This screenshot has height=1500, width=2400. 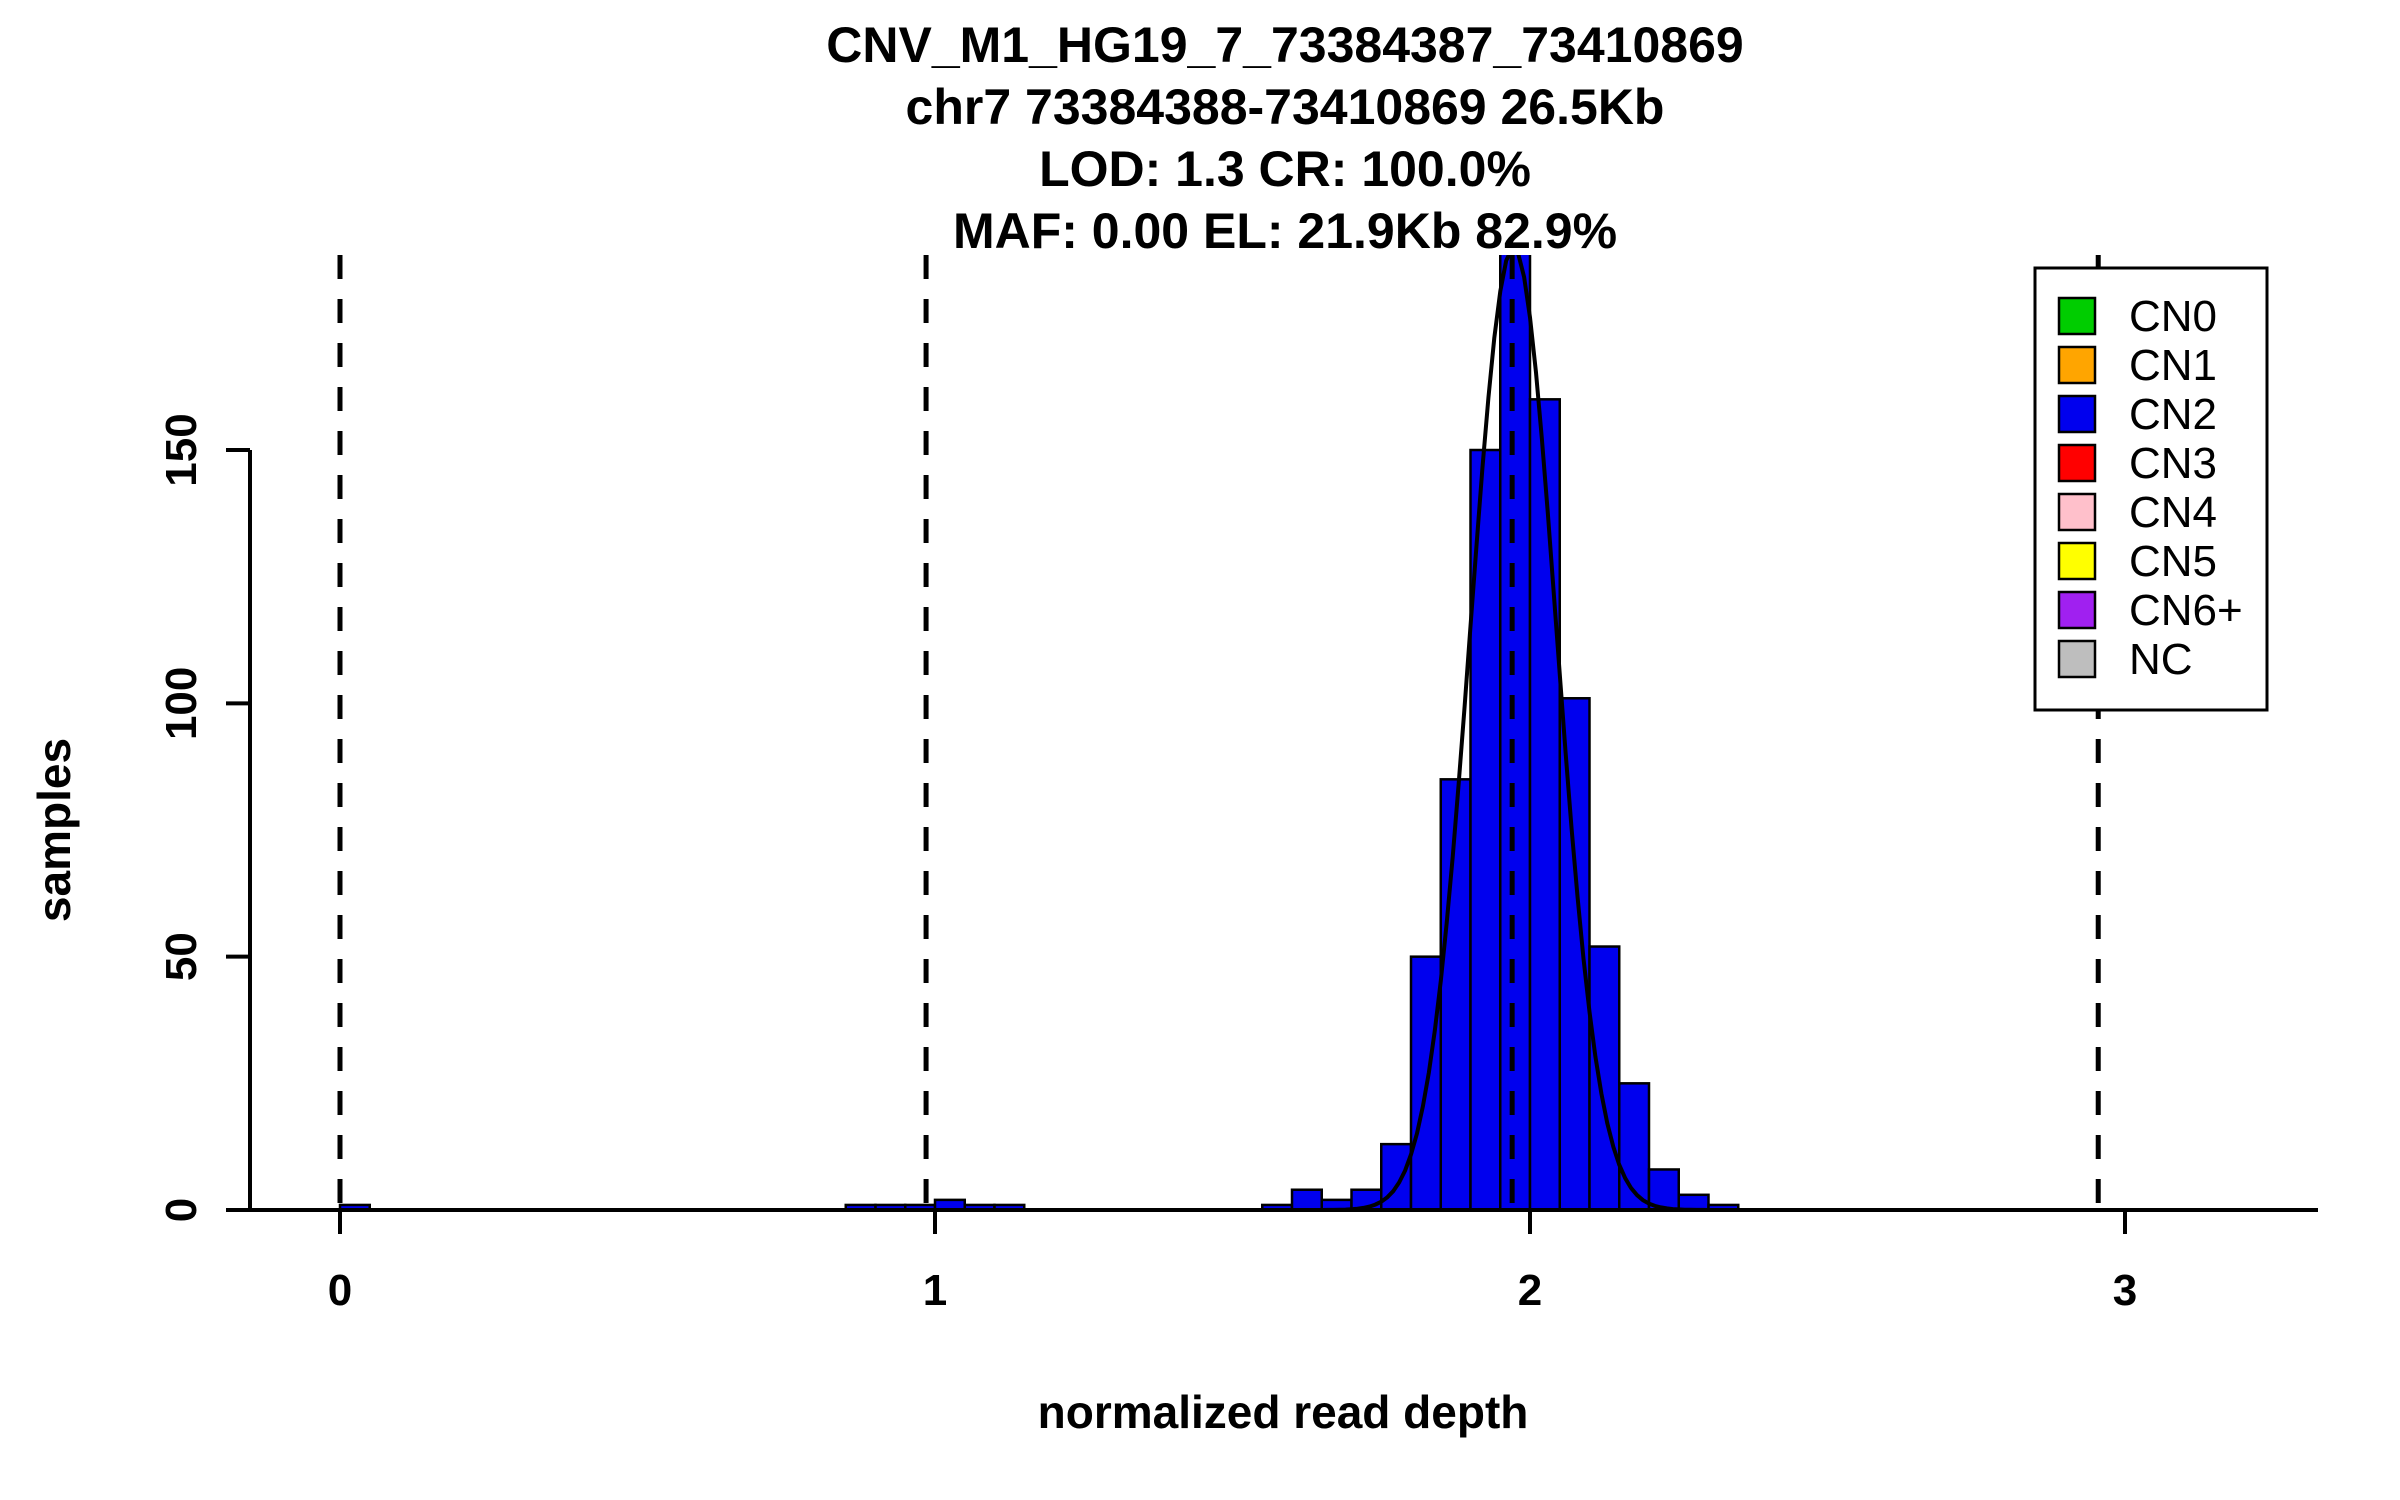 What do you see at coordinates (2125, 1290) in the screenshot?
I see `x-tick-label: 3` at bounding box center [2125, 1290].